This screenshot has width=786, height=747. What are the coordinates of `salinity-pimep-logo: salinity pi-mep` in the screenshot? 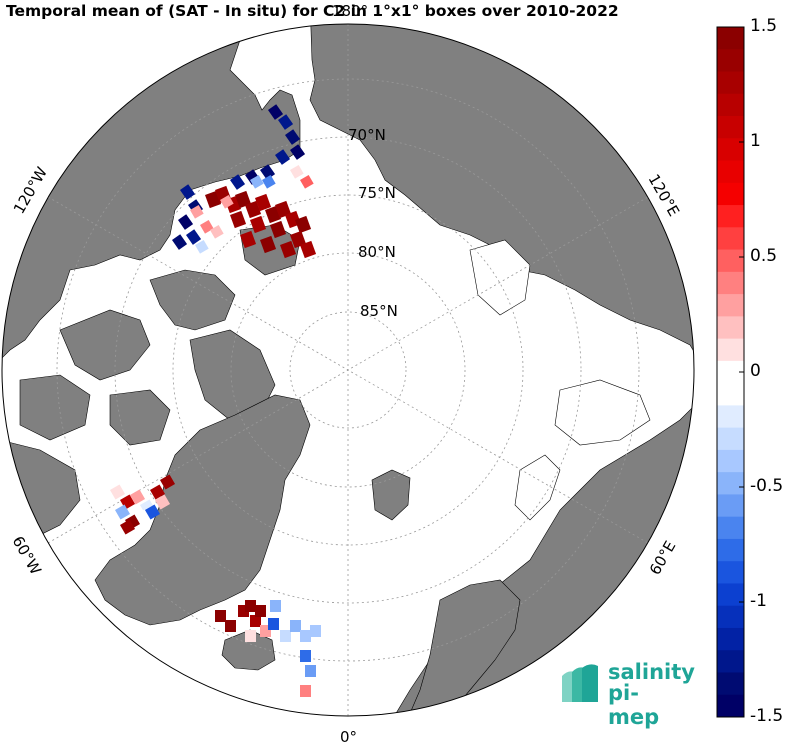 It's located at (627, 694).